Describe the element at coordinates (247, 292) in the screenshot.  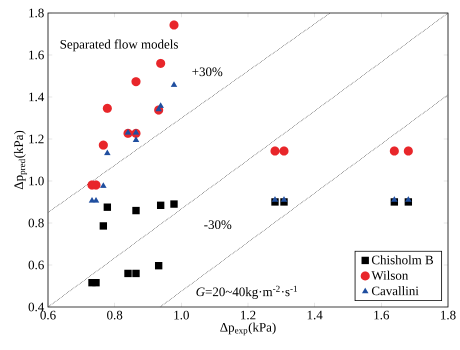
I see `annotation: G=20~40kg·m$^{-2}$·s$^{-1}$` at that location.